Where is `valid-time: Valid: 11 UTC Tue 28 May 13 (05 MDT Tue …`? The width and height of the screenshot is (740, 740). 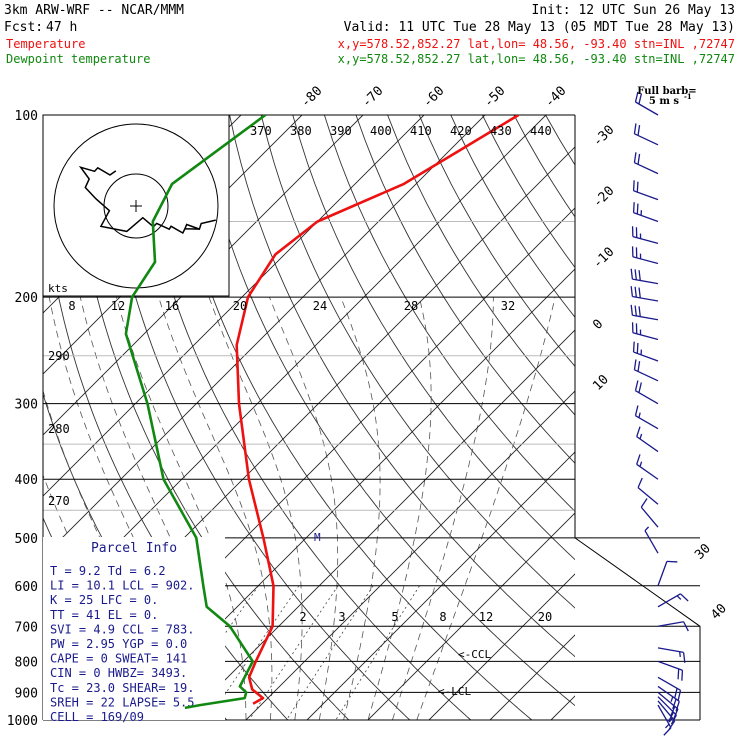
valid-time: Valid: 11 UTC Tue 28 May 13 (05 MDT Tue … is located at coordinates (539, 27).